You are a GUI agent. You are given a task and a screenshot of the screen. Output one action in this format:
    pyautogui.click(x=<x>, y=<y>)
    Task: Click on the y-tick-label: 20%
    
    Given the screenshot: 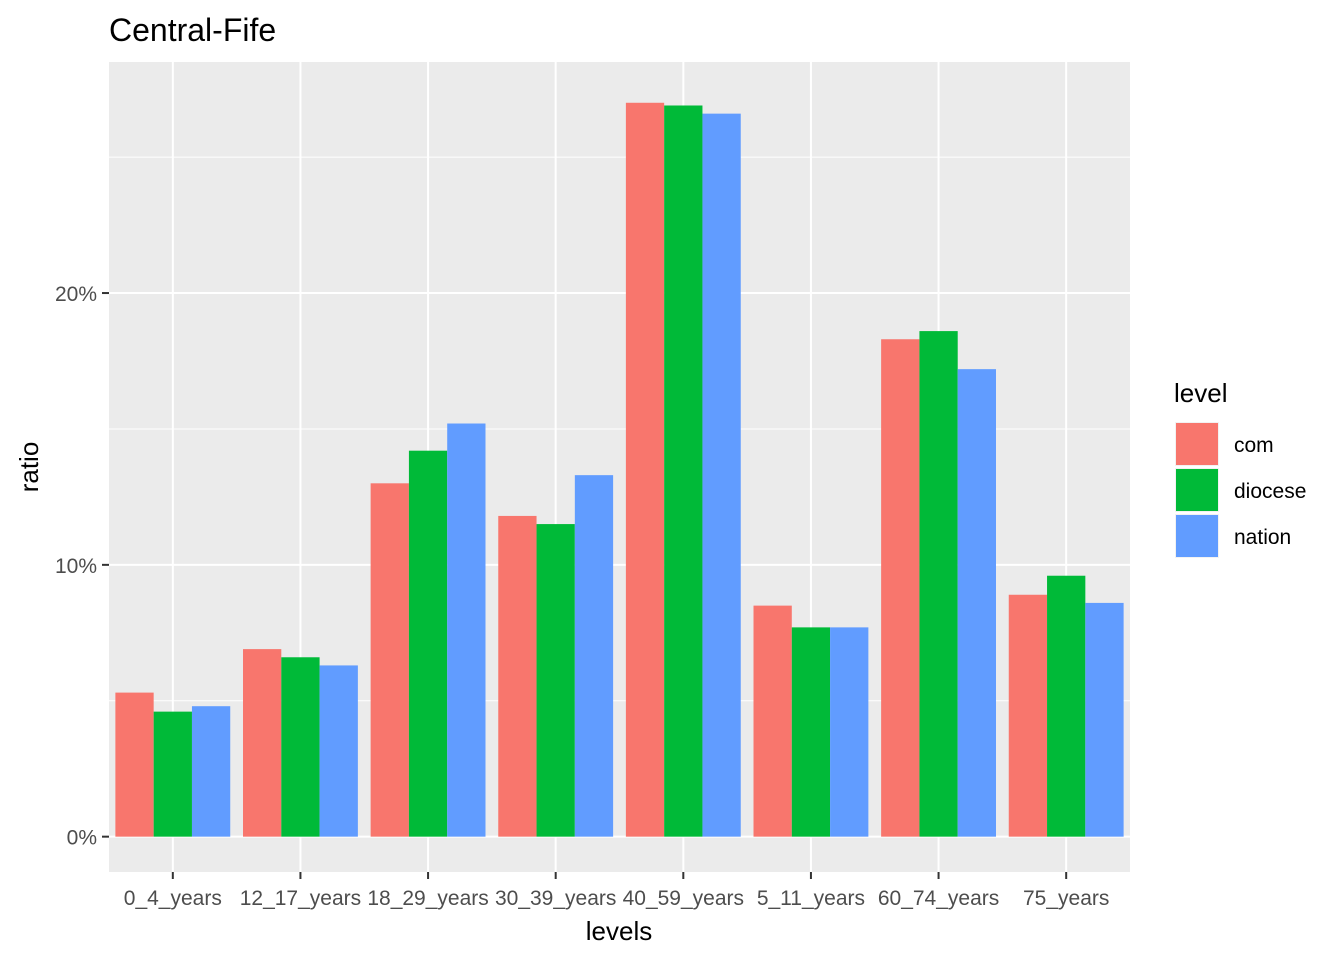 What is the action you would take?
    pyautogui.click(x=76, y=294)
    